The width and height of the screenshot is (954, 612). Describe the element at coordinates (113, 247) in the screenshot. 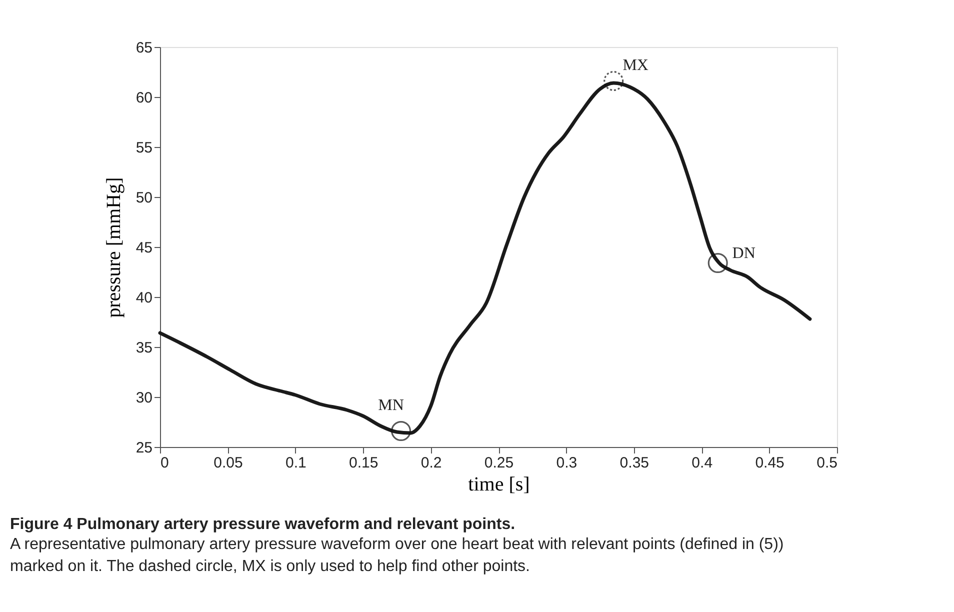

I see `y-axis-title: pressure [mmHg]` at that location.